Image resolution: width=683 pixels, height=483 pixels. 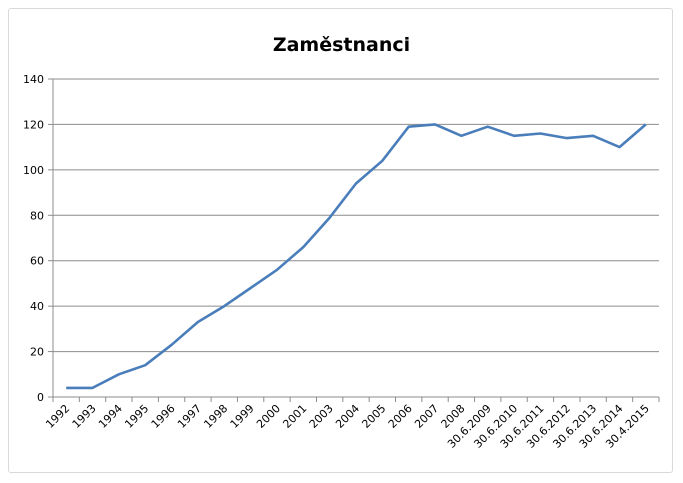 What do you see at coordinates (321, 416) in the screenshot?
I see `x-tick-label: 2003` at bounding box center [321, 416].